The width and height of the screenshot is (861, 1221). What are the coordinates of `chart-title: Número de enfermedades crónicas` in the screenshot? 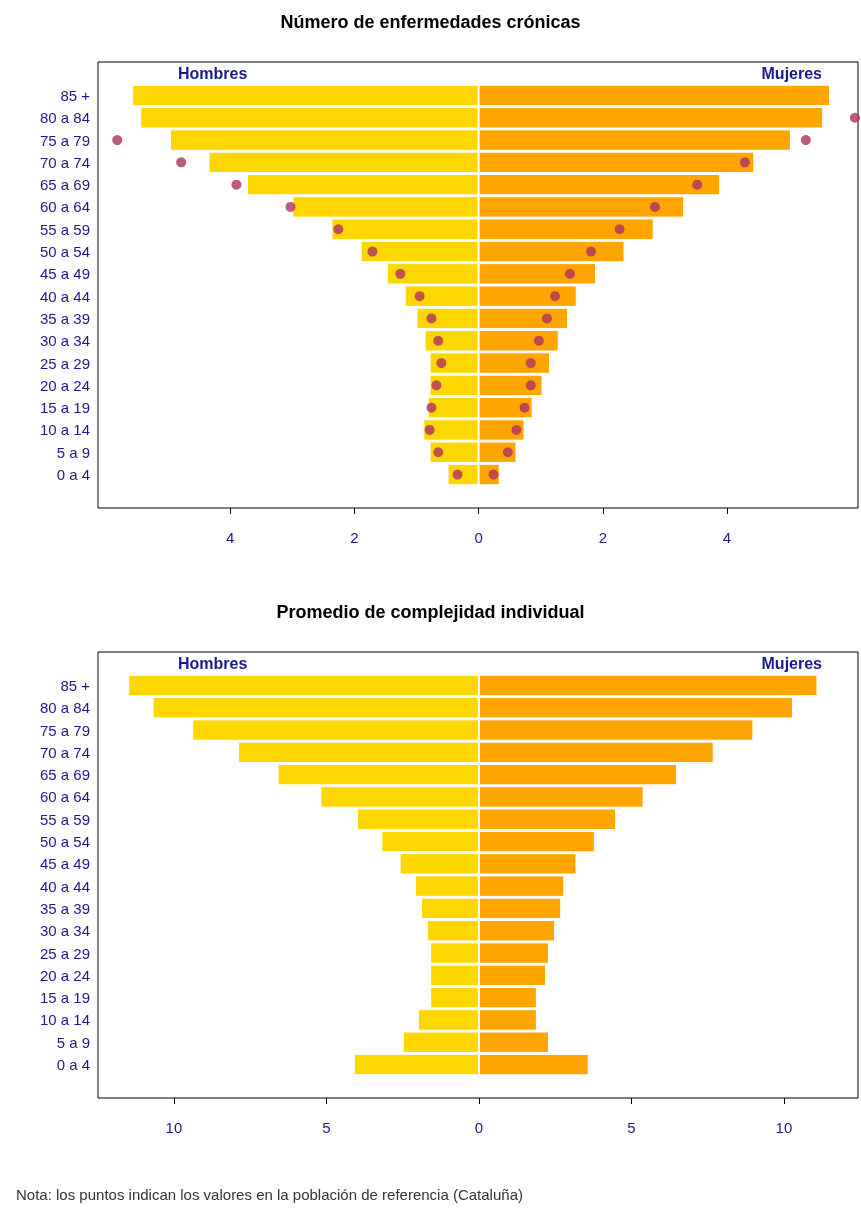 It's located at (430, 22).